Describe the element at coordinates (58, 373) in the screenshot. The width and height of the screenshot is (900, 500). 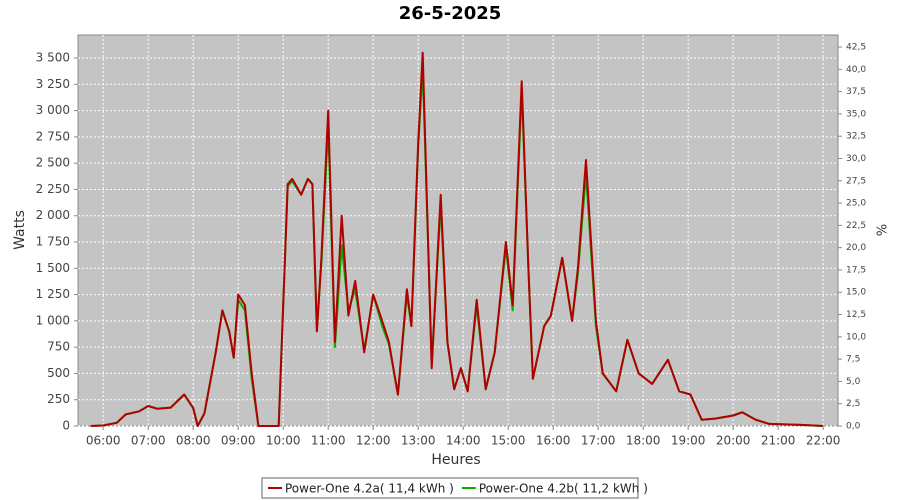
I see `y-tick-label: 500` at that location.